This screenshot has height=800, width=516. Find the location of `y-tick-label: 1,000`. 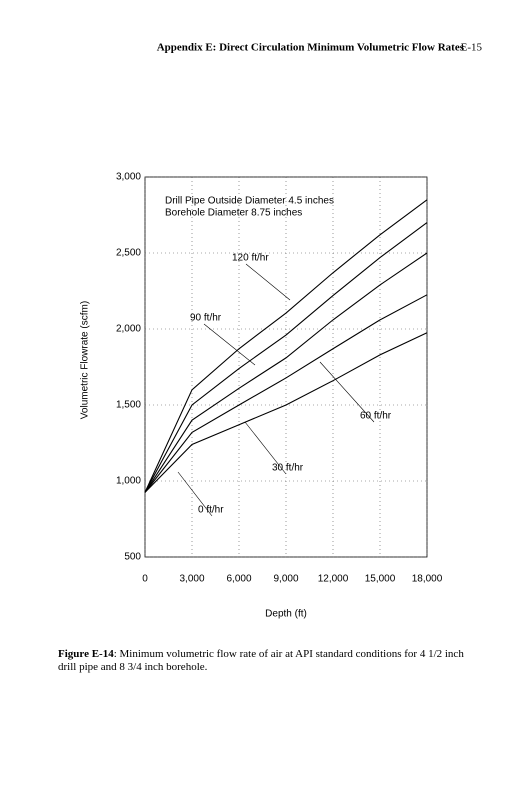

y-tick-label: 1,000 is located at coordinates (128, 481).